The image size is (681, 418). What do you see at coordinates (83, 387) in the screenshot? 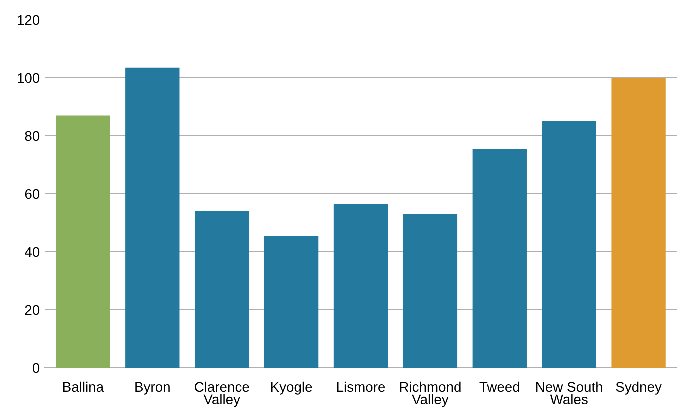
I see `x-tick-label: Ballina` at bounding box center [83, 387].